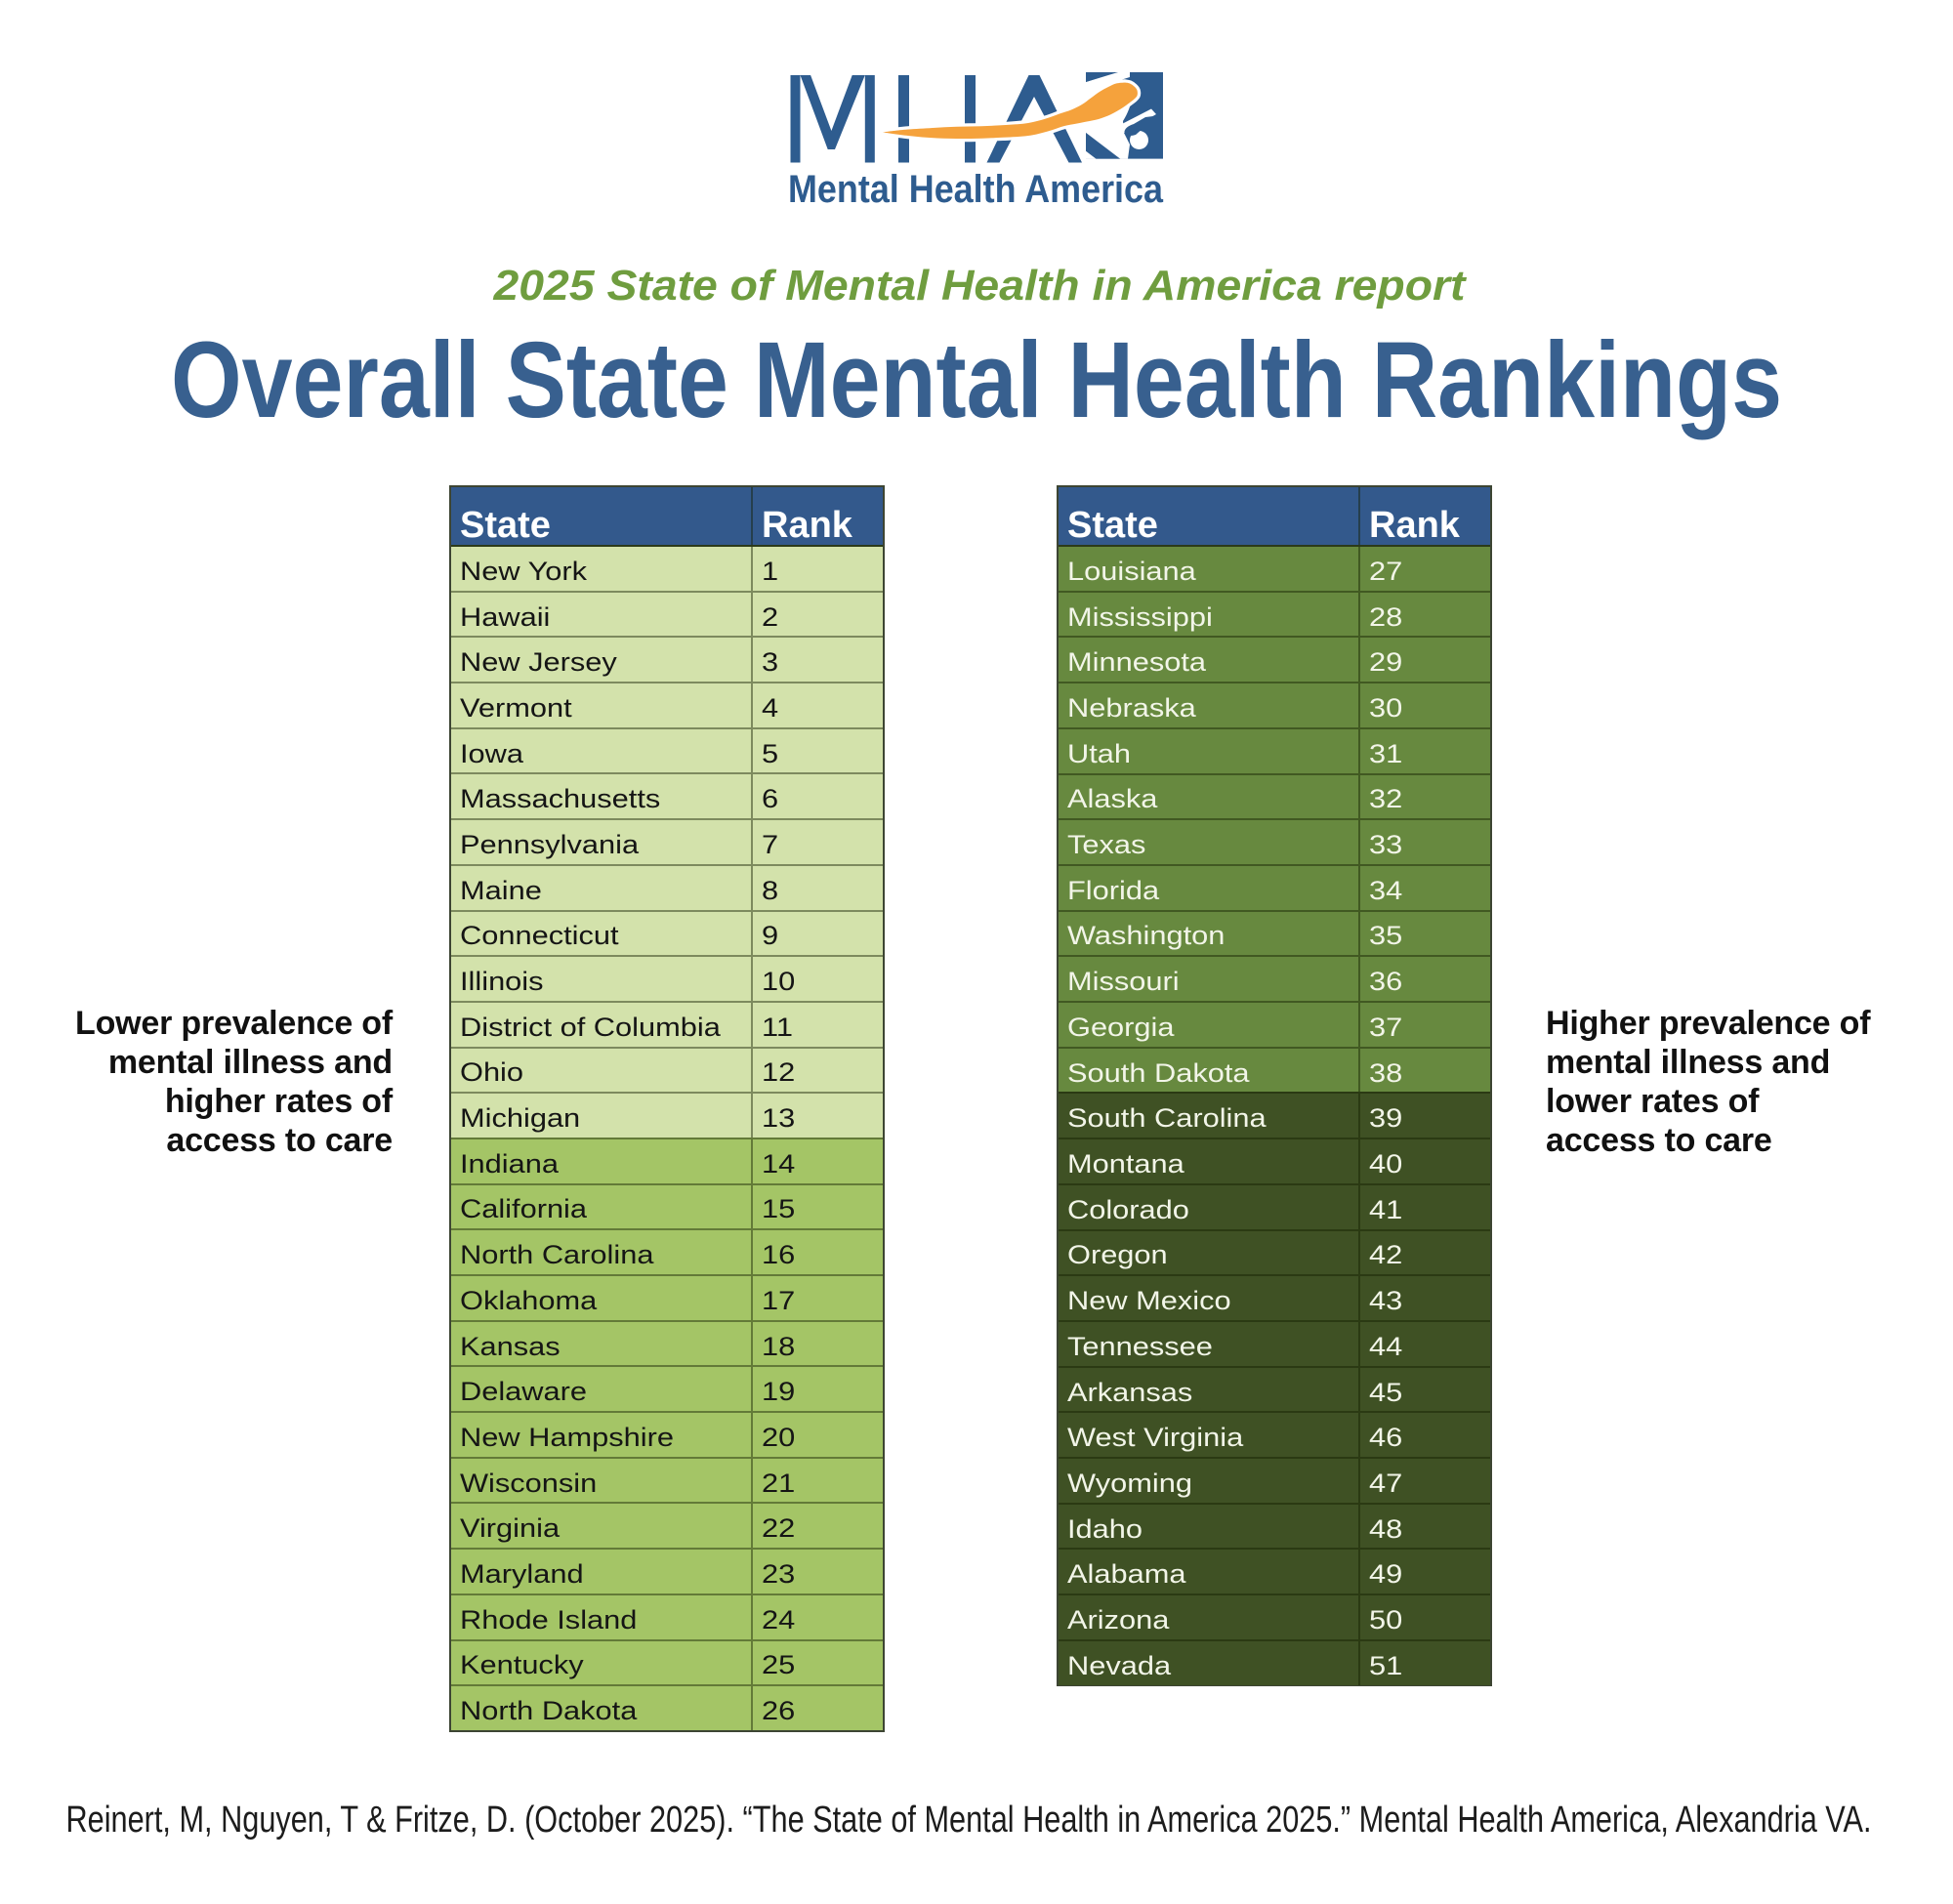  Describe the element at coordinates (976, 189) in the screenshot. I see `svg-text: Mental Health America` at that location.